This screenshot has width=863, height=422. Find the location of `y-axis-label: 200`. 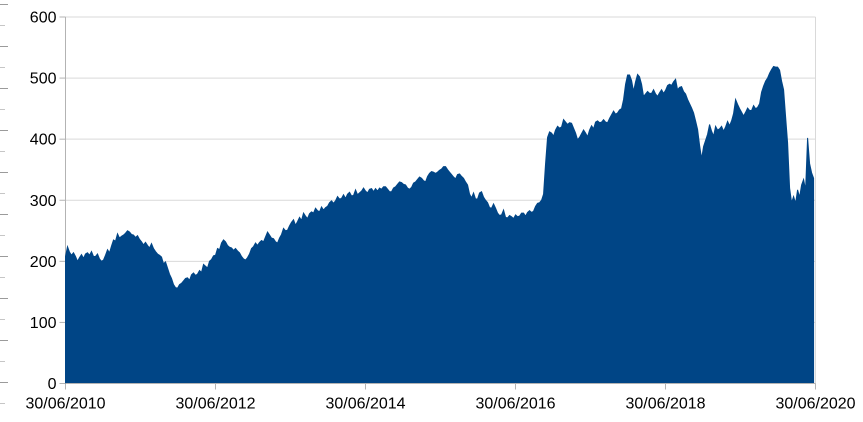

y-axis-label: 200 is located at coordinates (43, 262).